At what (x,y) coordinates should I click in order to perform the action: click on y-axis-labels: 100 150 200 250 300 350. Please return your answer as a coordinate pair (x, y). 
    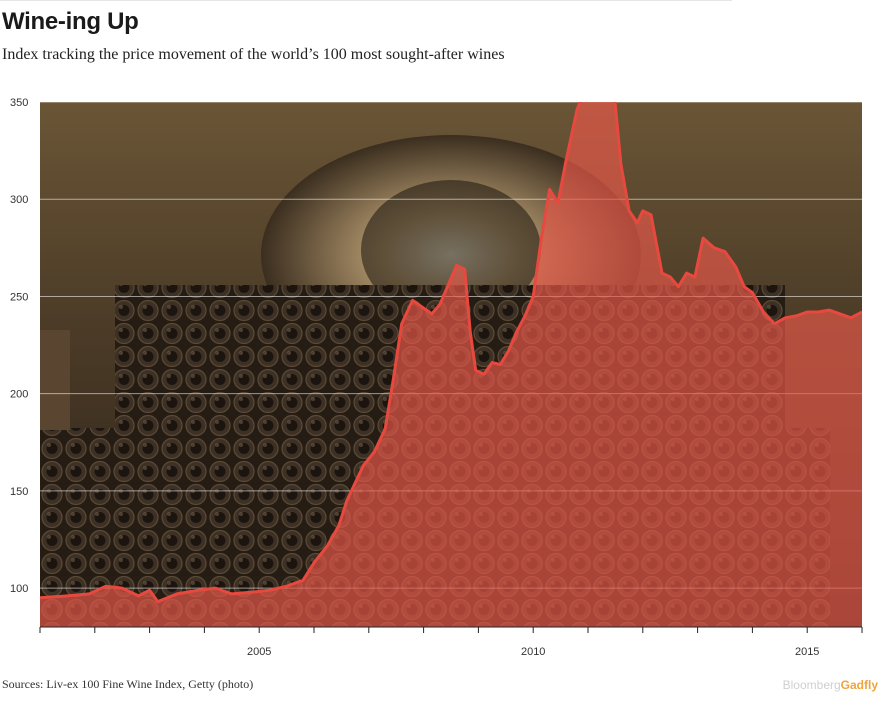
    Looking at the image, I should click on (19, 346).